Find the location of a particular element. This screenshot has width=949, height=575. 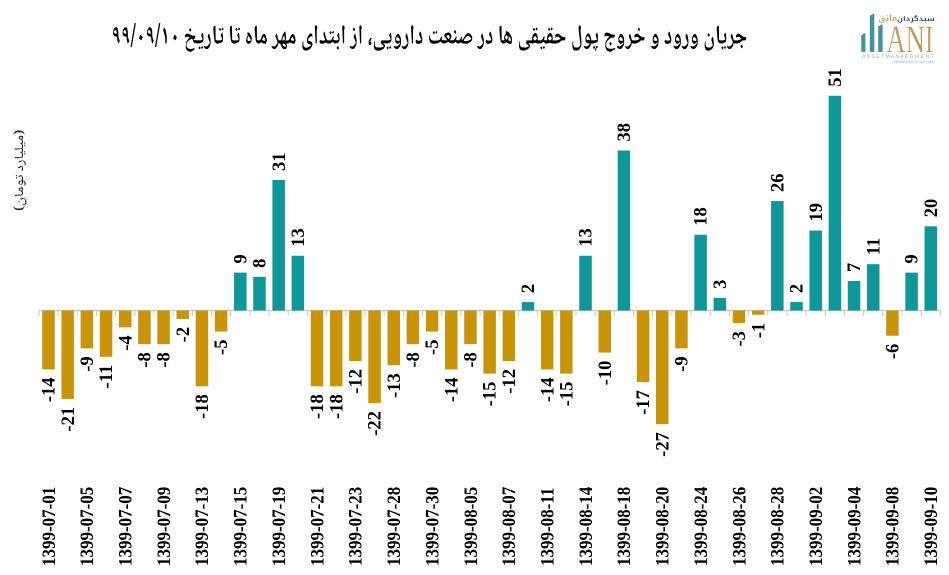

svg-text: -11 is located at coordinates (107, 377).